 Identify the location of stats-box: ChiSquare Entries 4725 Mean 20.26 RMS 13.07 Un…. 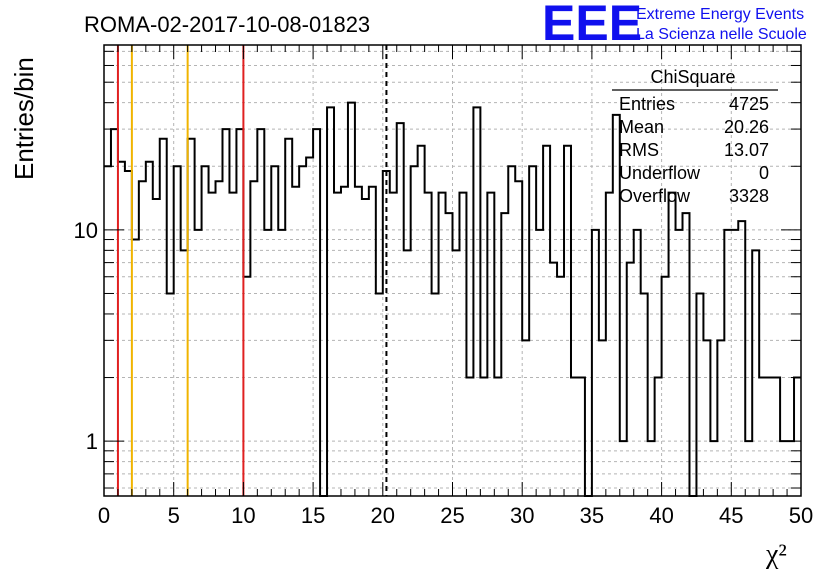
(695, 136).